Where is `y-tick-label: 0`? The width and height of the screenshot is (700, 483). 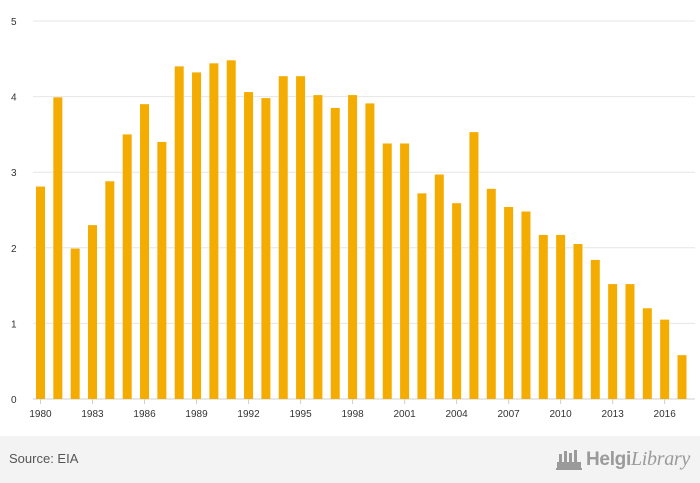 y-tick-label: 0 is located at coordinates (14, 400).